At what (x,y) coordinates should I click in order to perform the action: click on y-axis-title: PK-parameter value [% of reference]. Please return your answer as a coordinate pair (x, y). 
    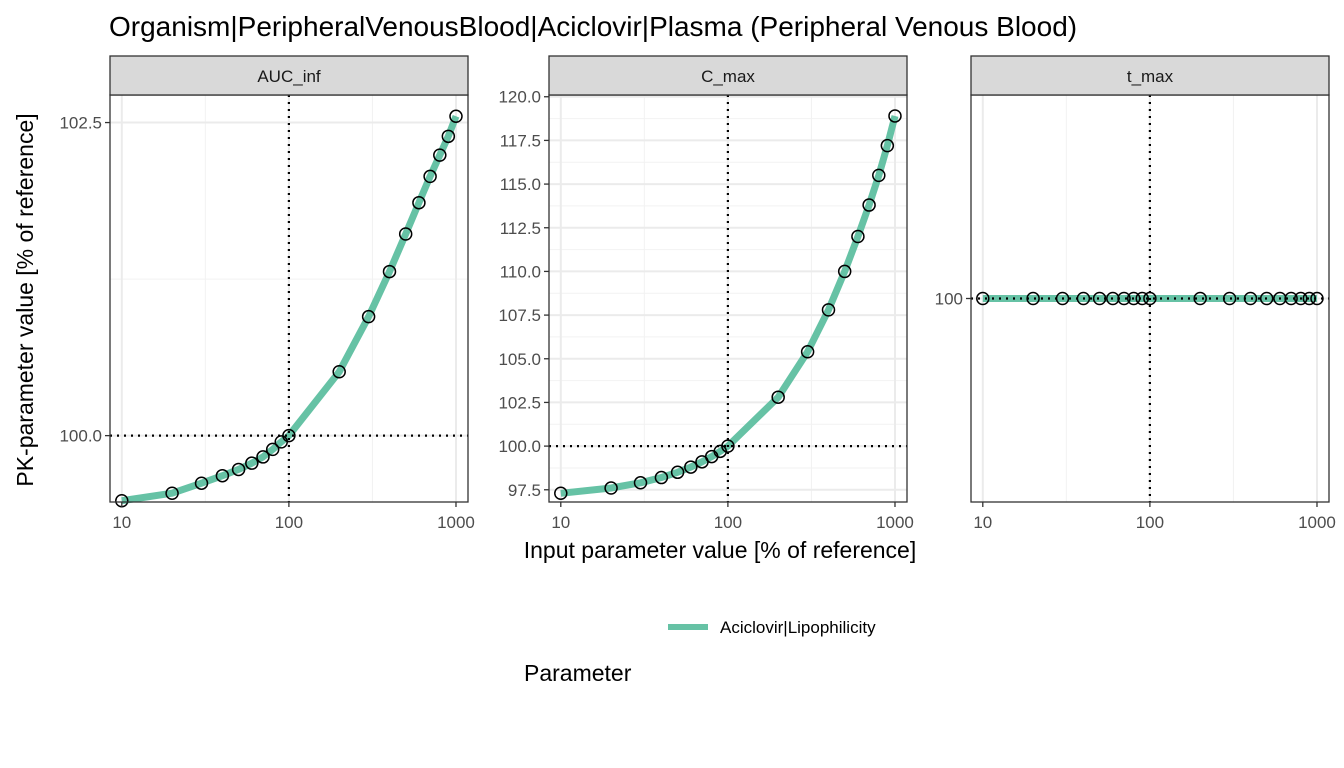
    Looking at the image, I should click on (25, 299).